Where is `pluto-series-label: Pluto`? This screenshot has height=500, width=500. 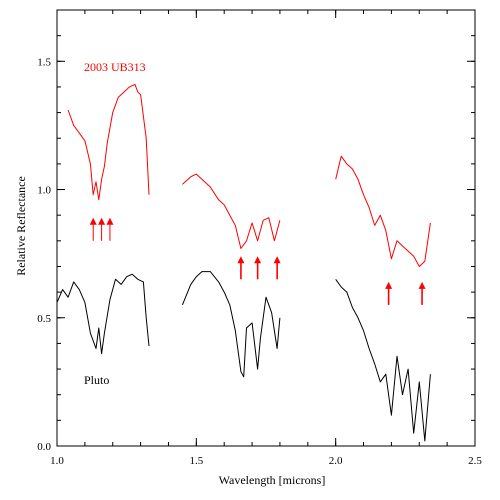 pluto-series-label: Pluto is located at coordinates (96, 380).